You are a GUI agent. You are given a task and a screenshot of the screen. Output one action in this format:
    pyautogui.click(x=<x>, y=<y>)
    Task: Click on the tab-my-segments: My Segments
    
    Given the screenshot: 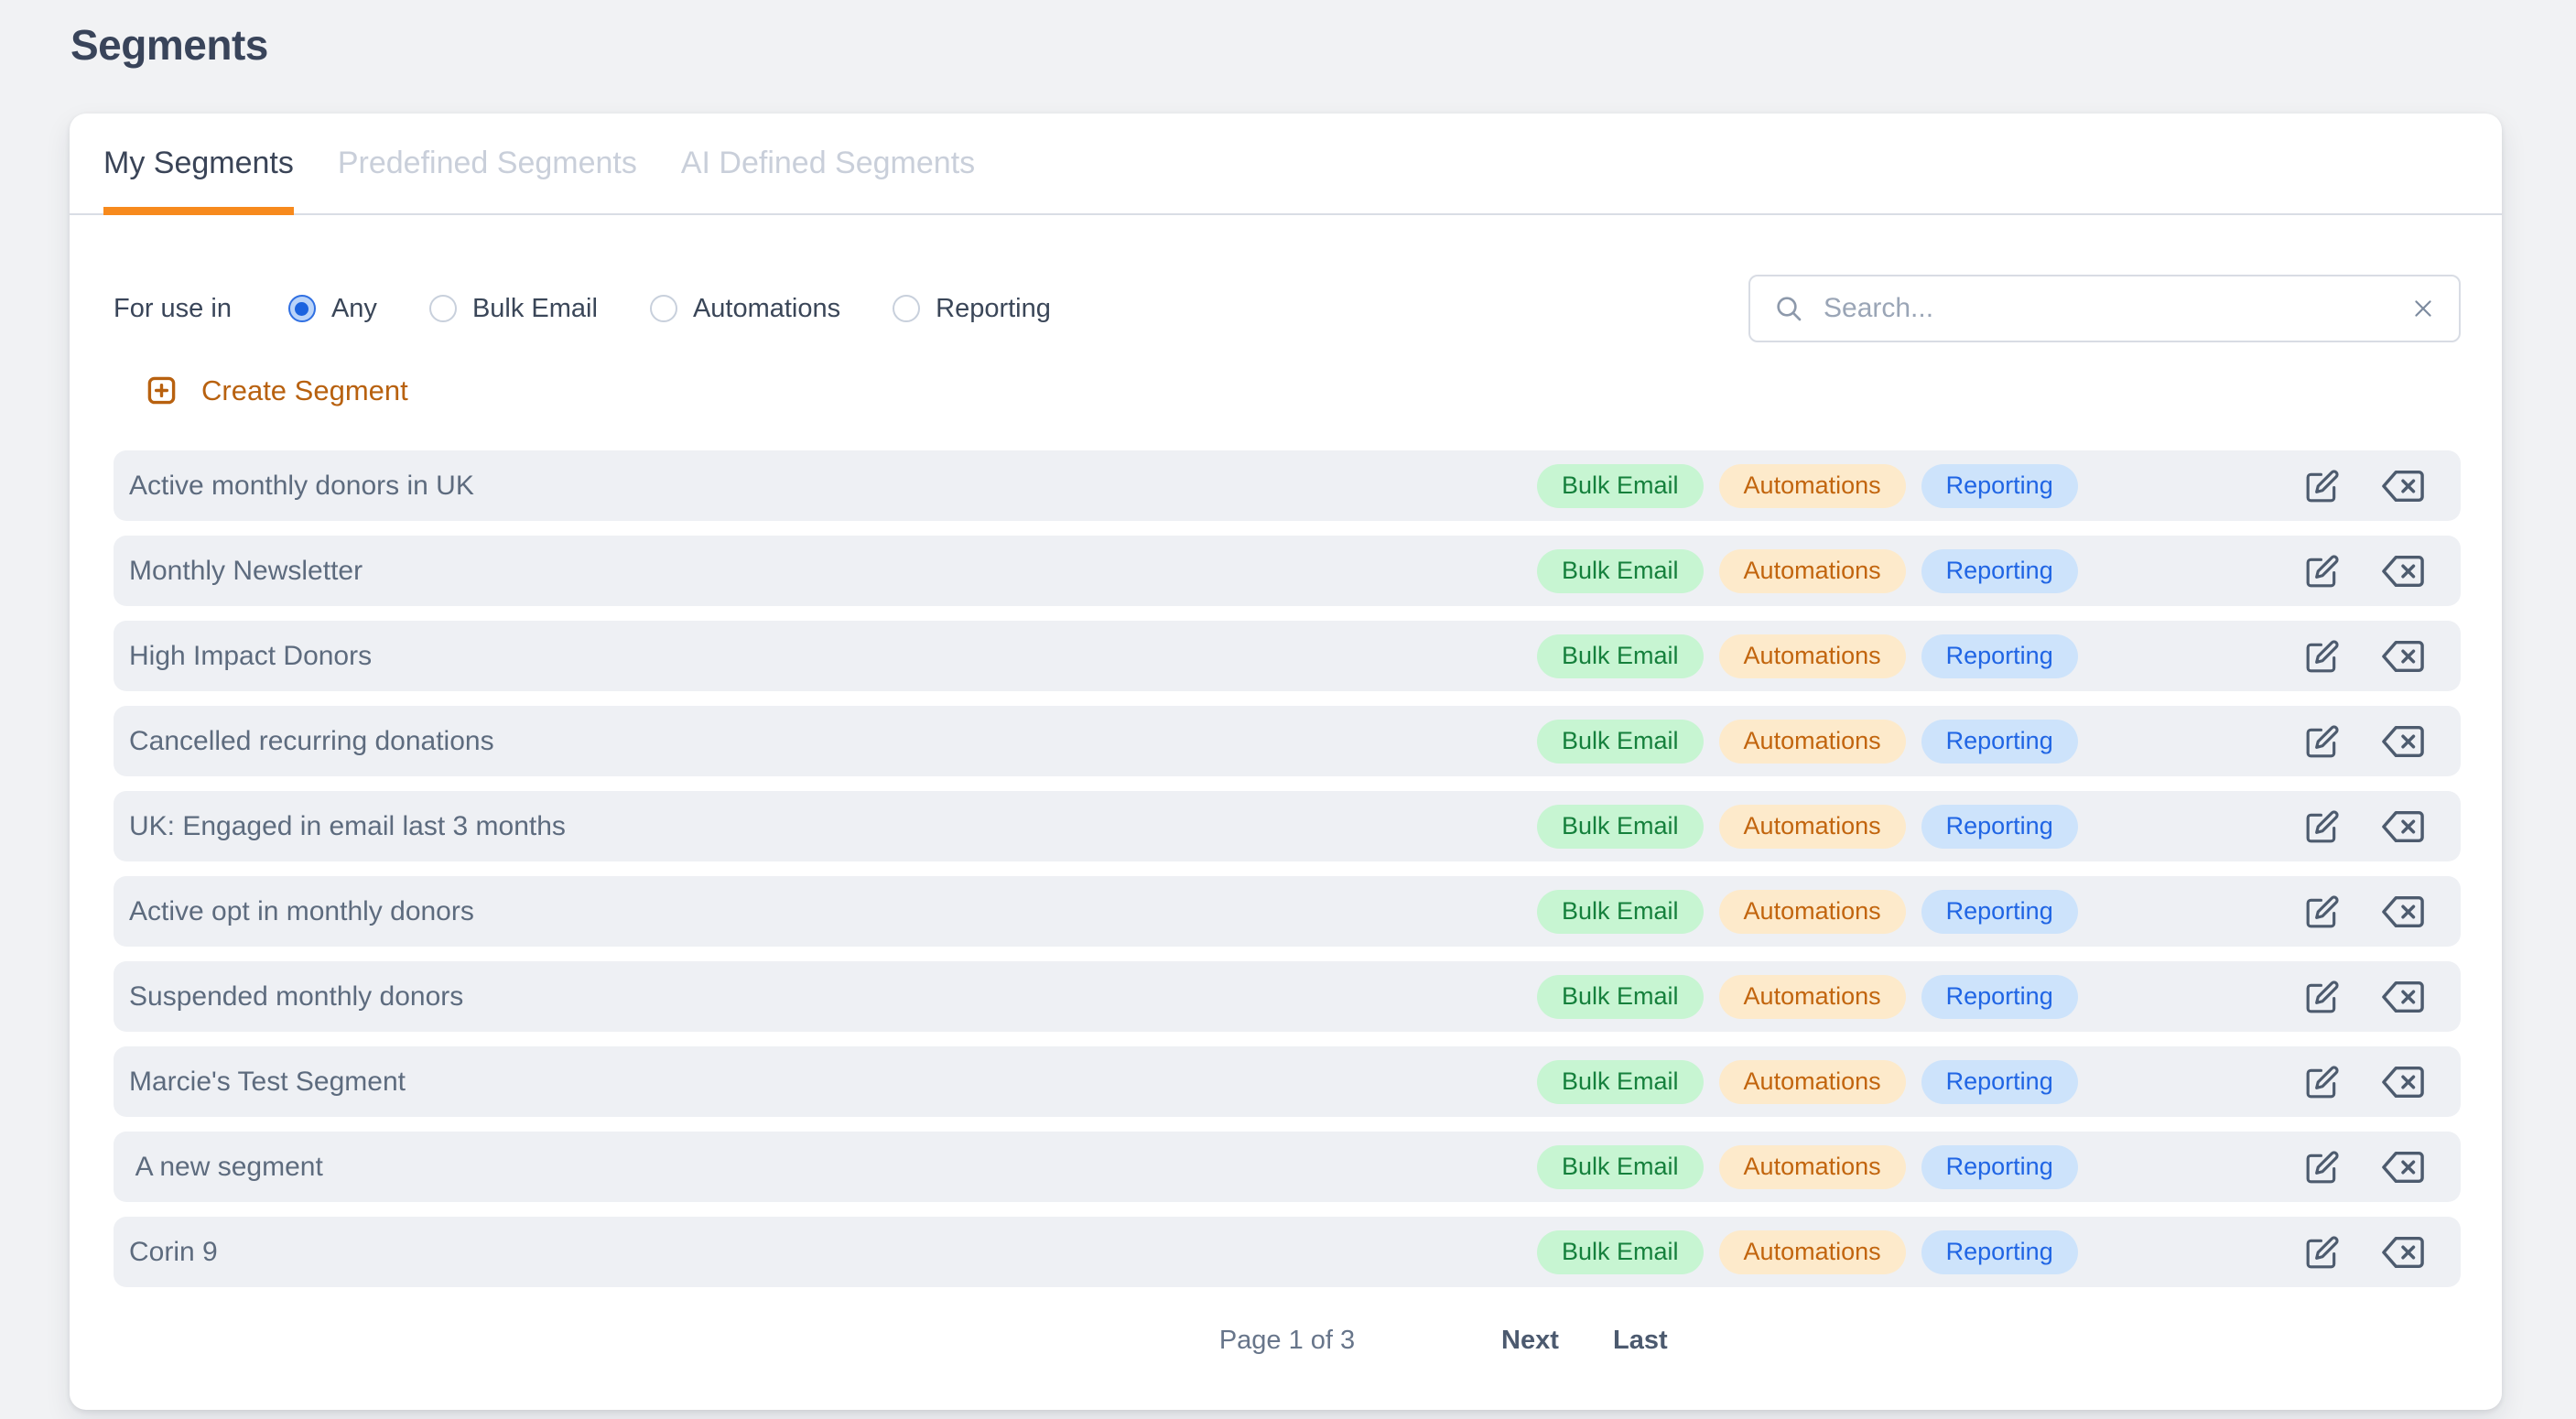 What is the action you would take?
    pyautogui.click(x=199, y=165)
    